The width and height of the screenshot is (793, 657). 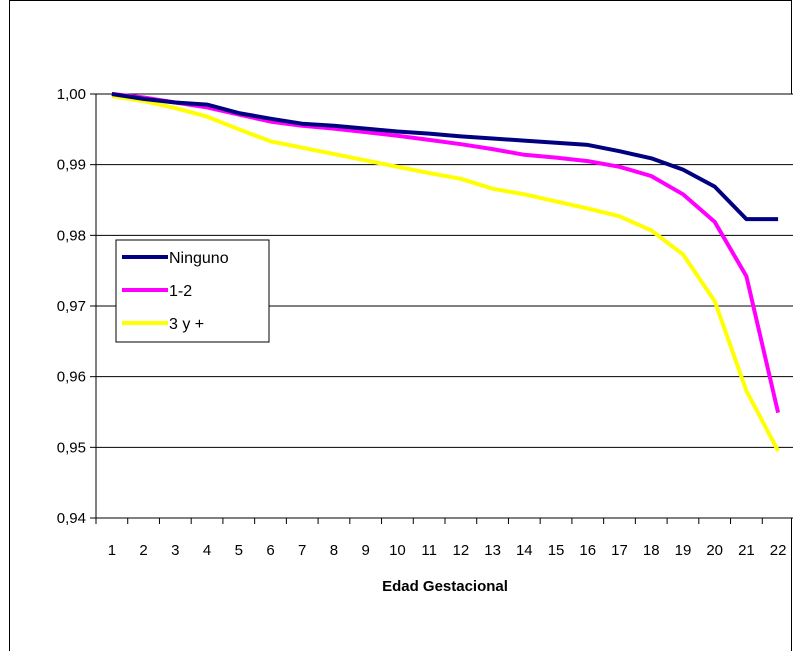 I want to click on y-tick-label: 0,95, so click(x=71, y=447).